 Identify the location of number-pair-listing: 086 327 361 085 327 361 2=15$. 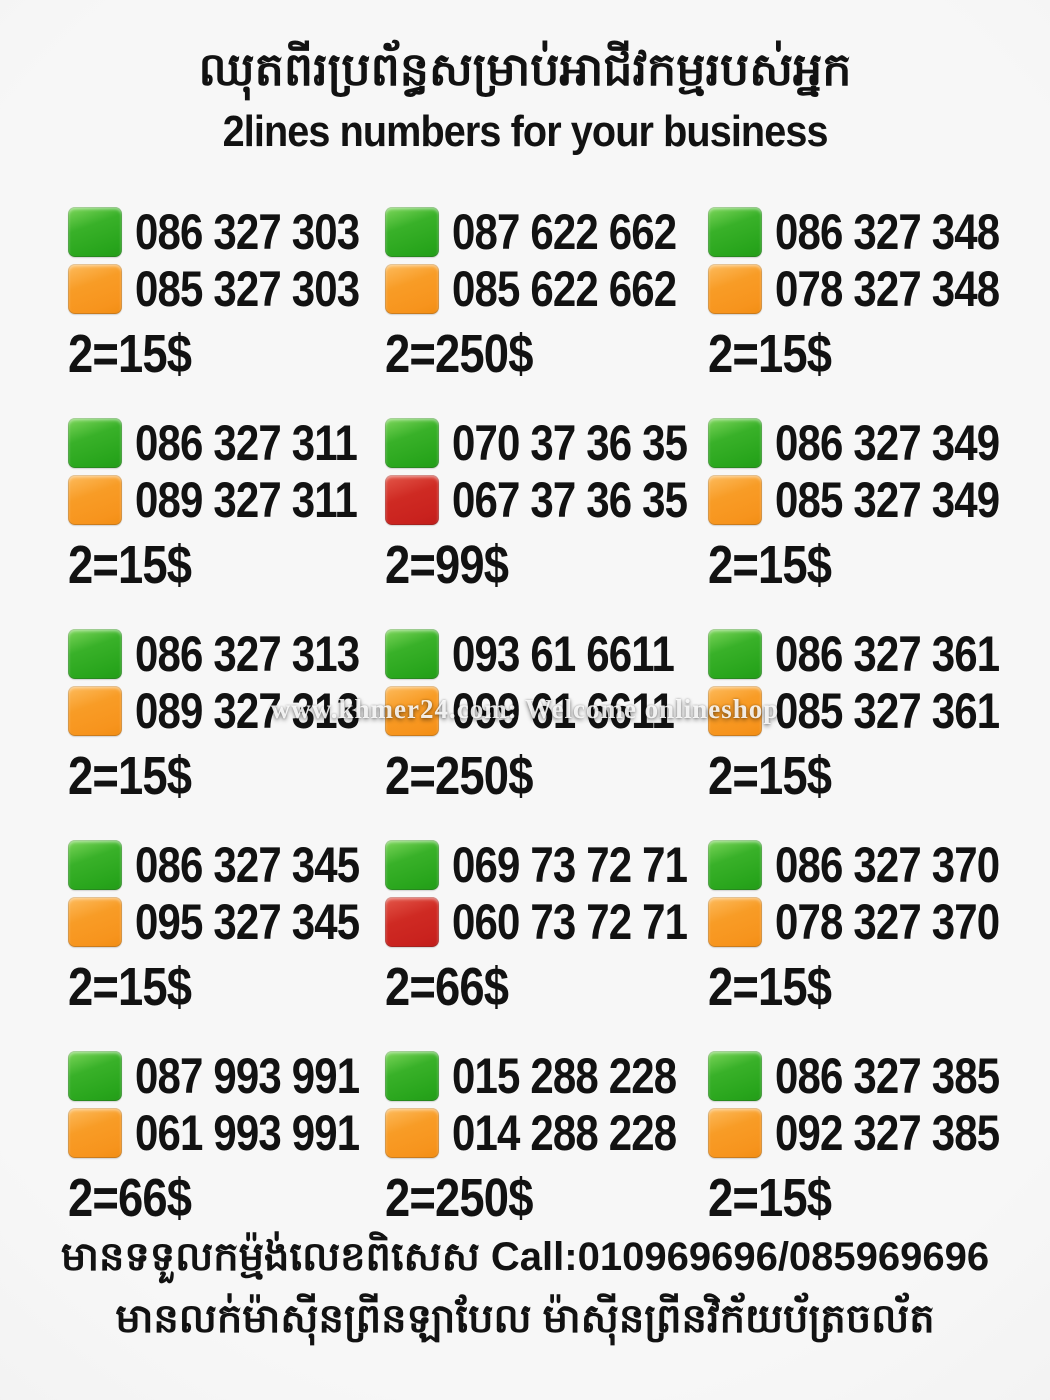
(879, 717).